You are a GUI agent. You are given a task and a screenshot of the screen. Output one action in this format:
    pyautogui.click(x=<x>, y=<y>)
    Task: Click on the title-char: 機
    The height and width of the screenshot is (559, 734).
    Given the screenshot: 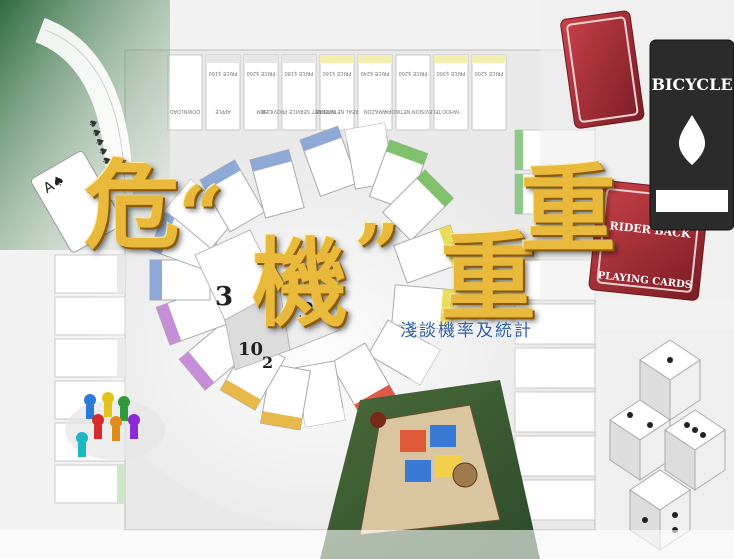 What is the action you would take?
    pyautogui.click(x=300, y=283)
    